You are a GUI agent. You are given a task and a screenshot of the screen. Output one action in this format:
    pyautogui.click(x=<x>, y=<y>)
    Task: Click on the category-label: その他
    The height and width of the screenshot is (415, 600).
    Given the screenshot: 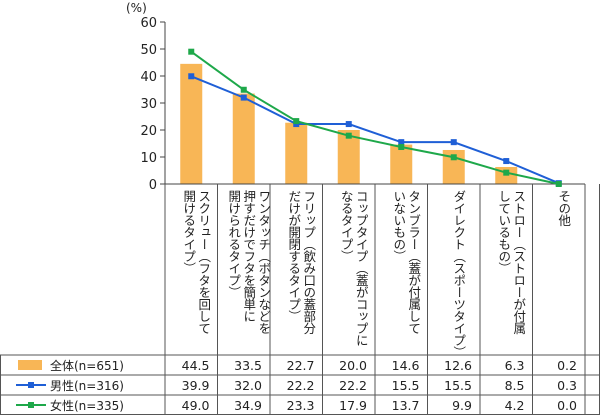 What is the action you would take?
    pyautogui.click(x=563, y=208)
    